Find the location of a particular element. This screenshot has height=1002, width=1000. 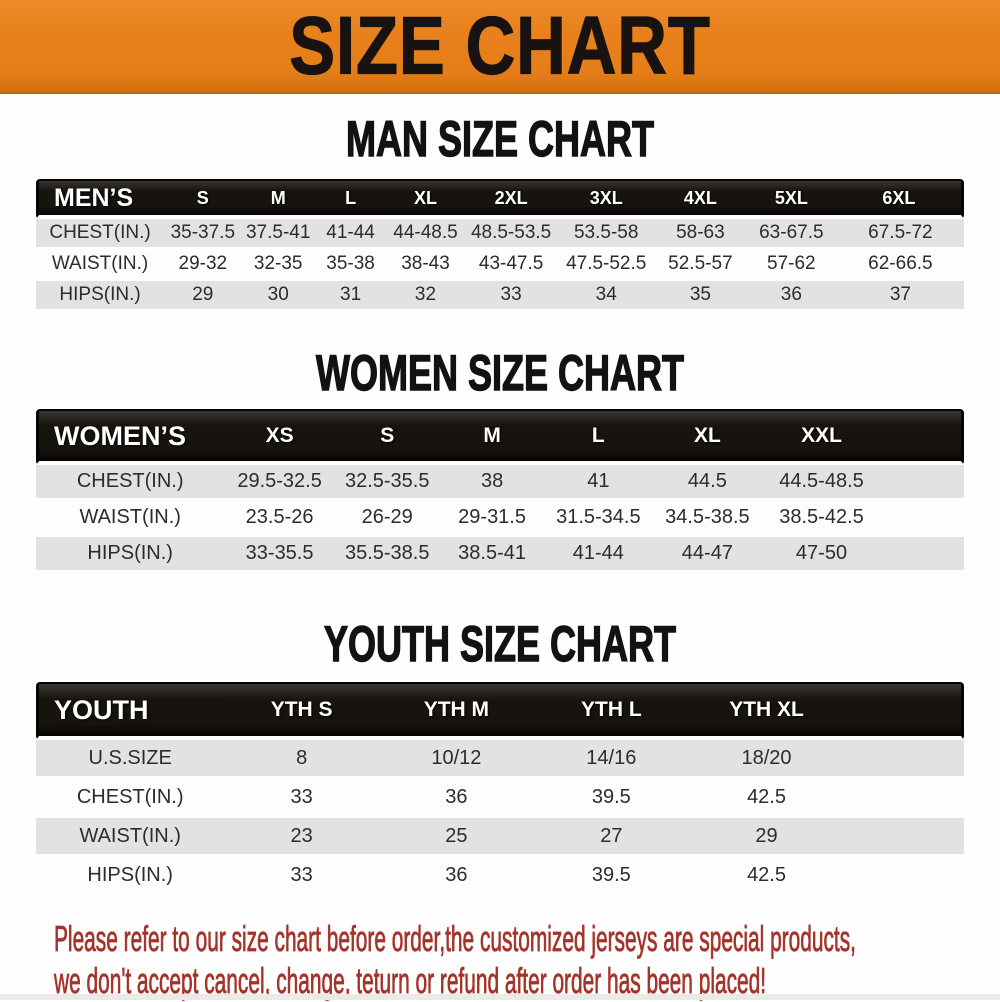

column-header: 2XL is located at coordinates (511, 199).